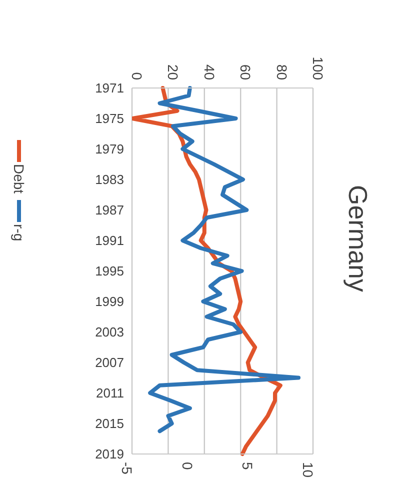 Image resolution: width=413 pixels, height=497 pixels. I want to click on x-tick-label: 0, so click(187, 466).